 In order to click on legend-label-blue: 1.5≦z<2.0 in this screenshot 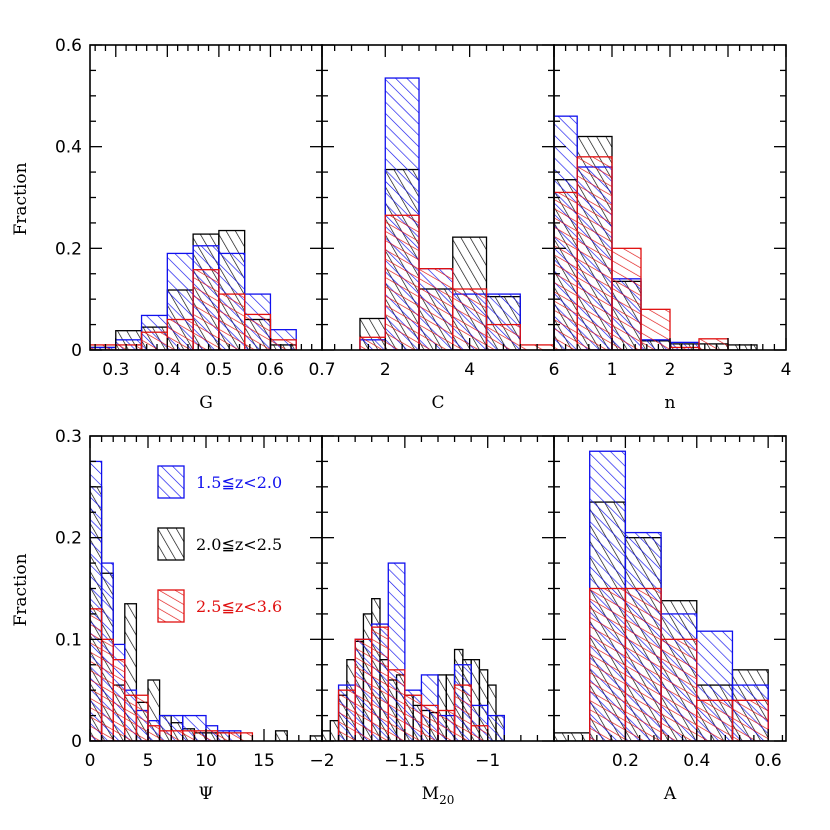, I will do `click(239, 482)`.